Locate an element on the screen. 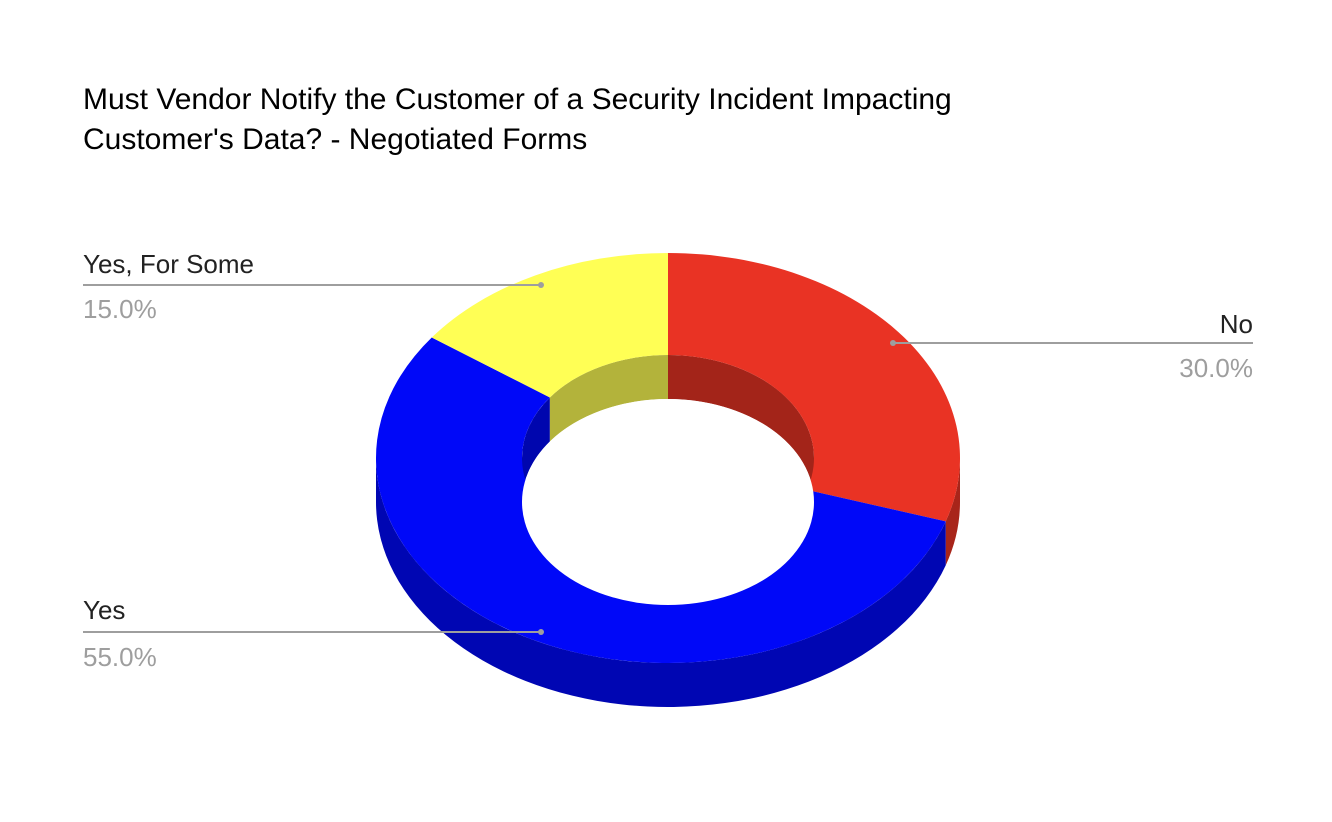  donut-hole-layer is located at coordinates (668, 502).